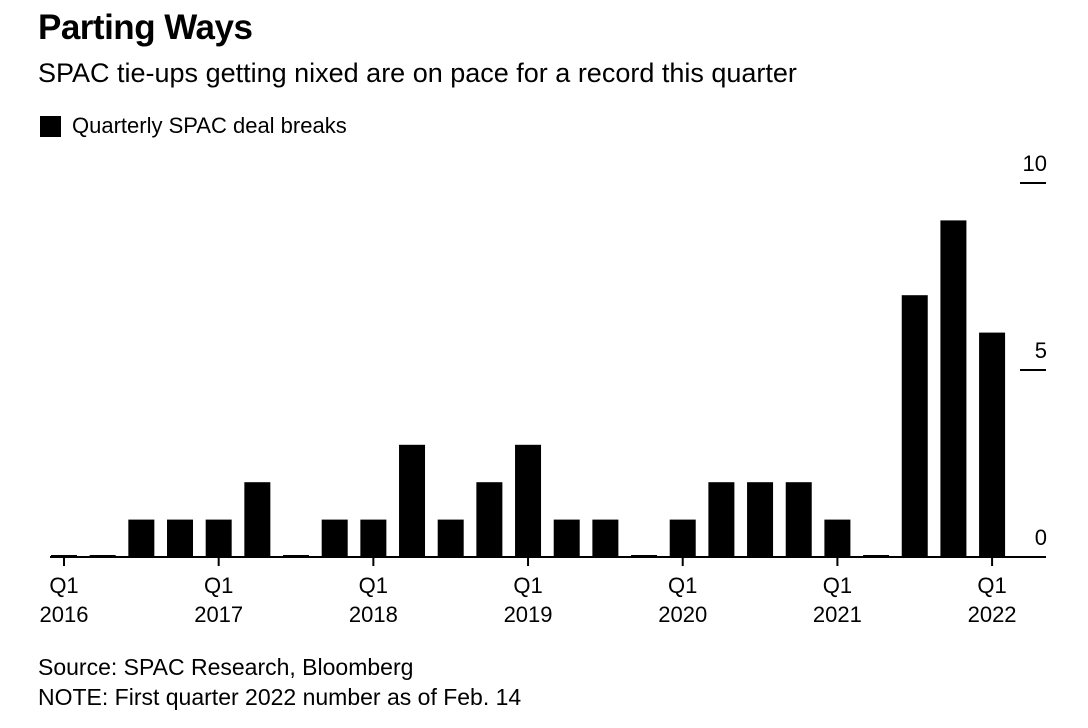 This screenshot has height=728, width=1088. Describe the element at coordinates (1041, 537) in the screenshot. I see `y-tick-label: 0` at that location.